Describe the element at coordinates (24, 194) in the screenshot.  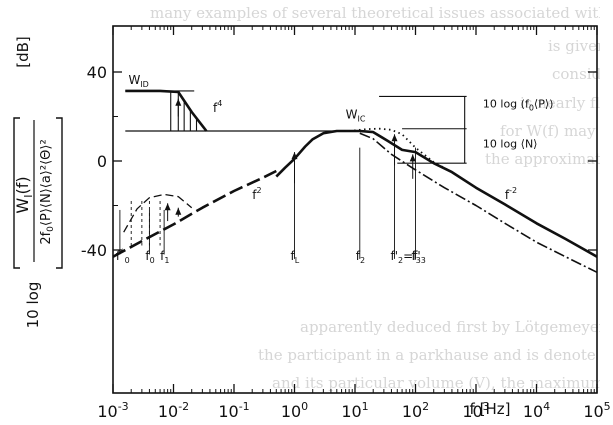
I see `y-axis-numerator: WI(f)` at that location.